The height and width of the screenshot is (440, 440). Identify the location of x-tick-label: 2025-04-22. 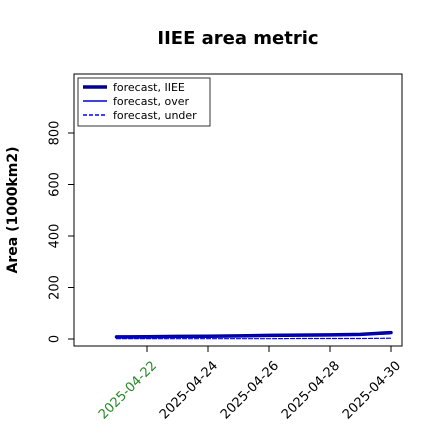
(128, 390).